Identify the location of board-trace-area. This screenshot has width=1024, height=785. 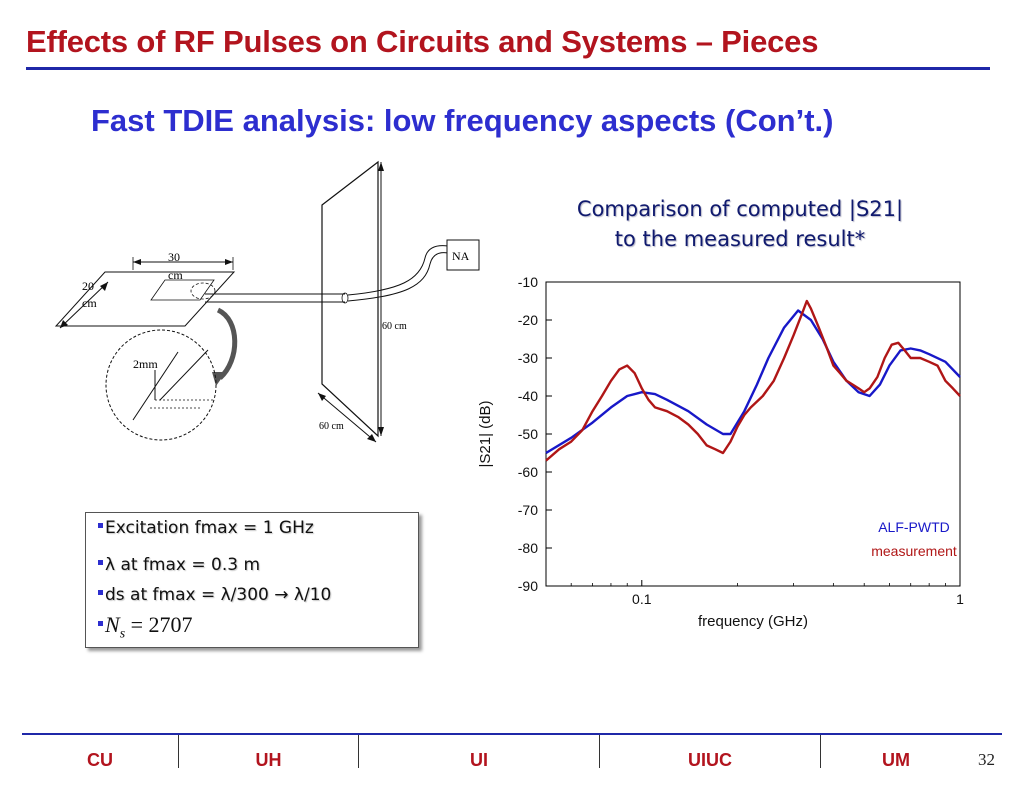
(182, 290).